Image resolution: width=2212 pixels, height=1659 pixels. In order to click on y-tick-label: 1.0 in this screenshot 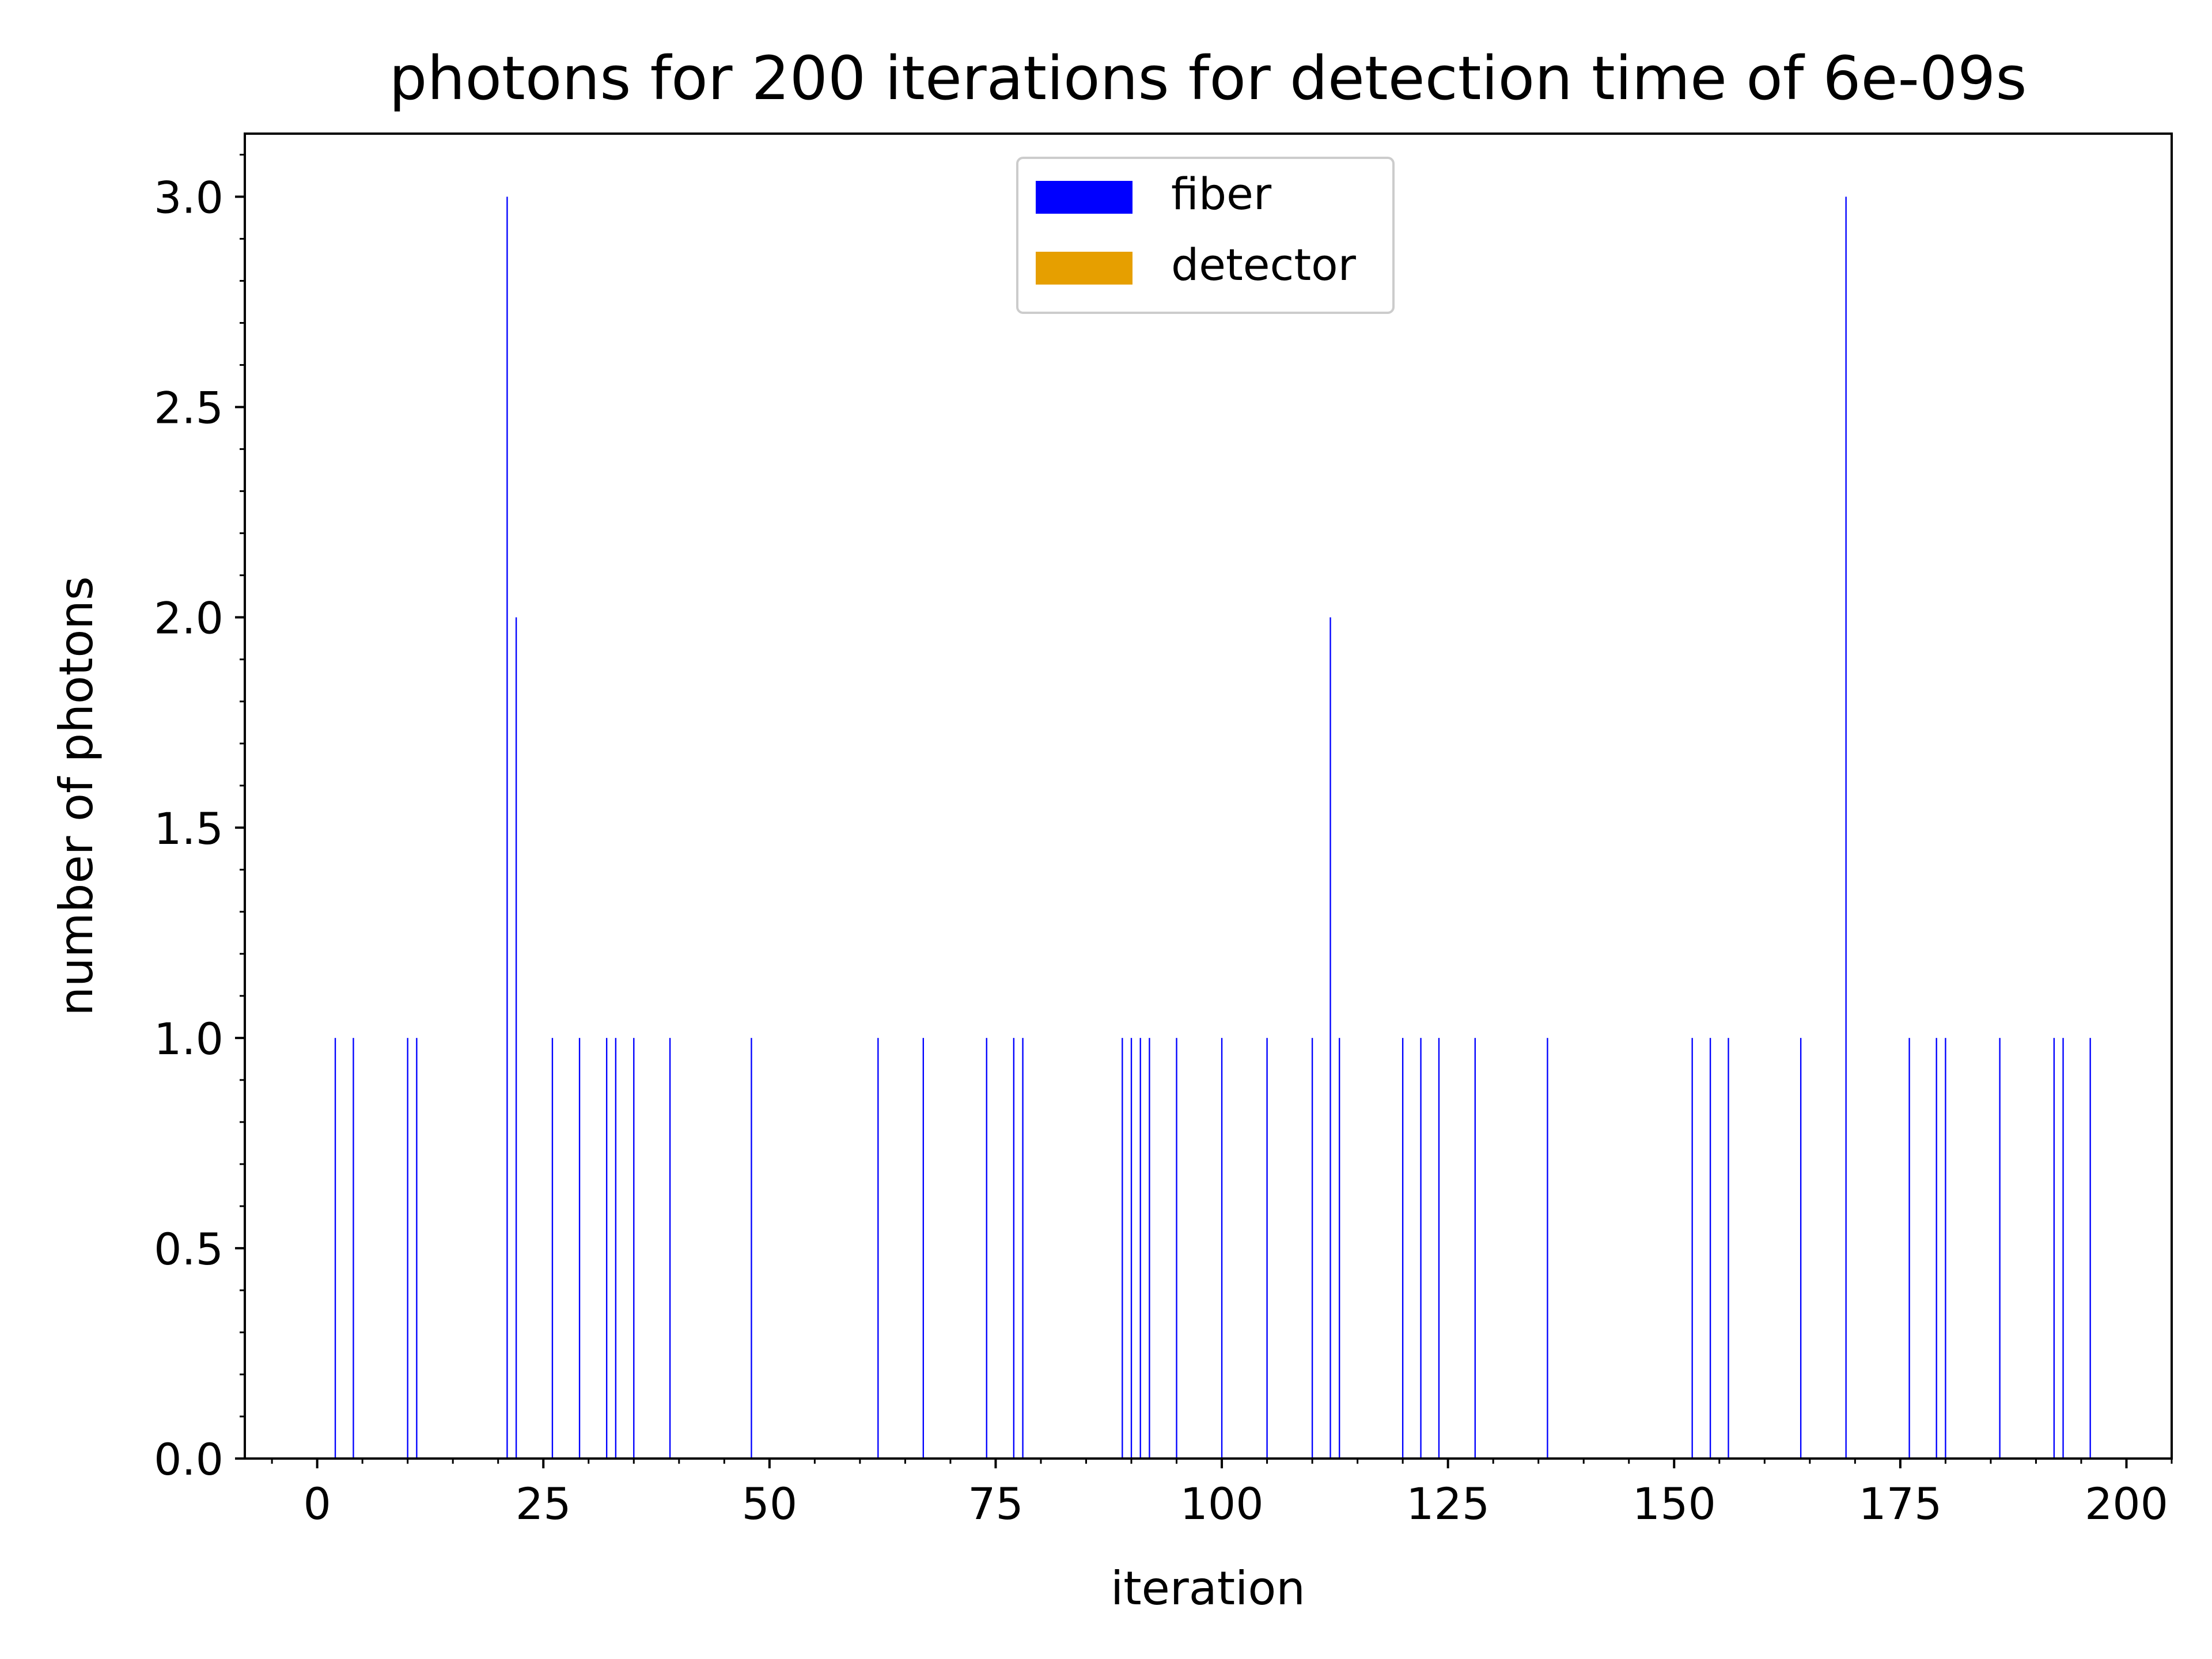, I will do `click(189, 1039)`.